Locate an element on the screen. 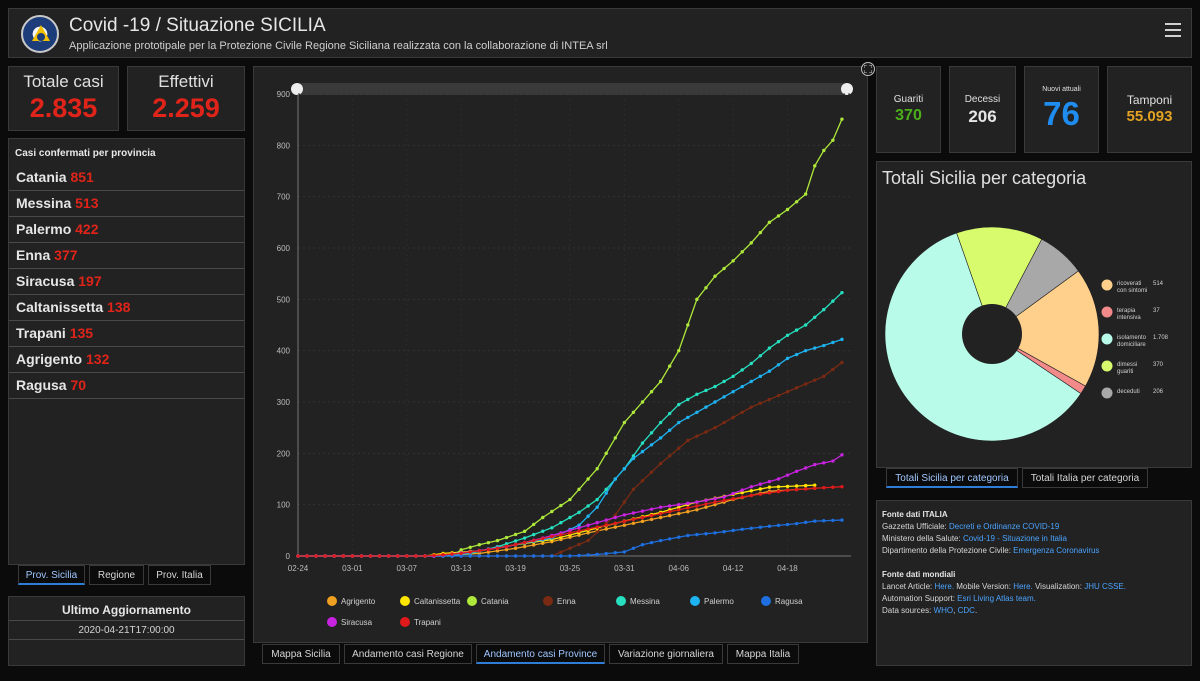  who-link: WHO is located at coordinates (943, 610).